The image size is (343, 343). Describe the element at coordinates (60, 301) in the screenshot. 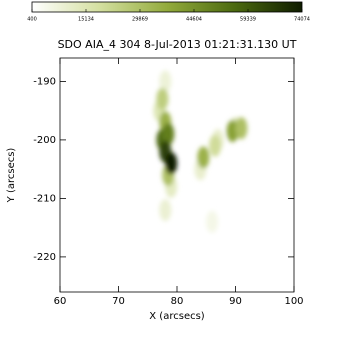

I see `x-tick-label: 60` at that location.